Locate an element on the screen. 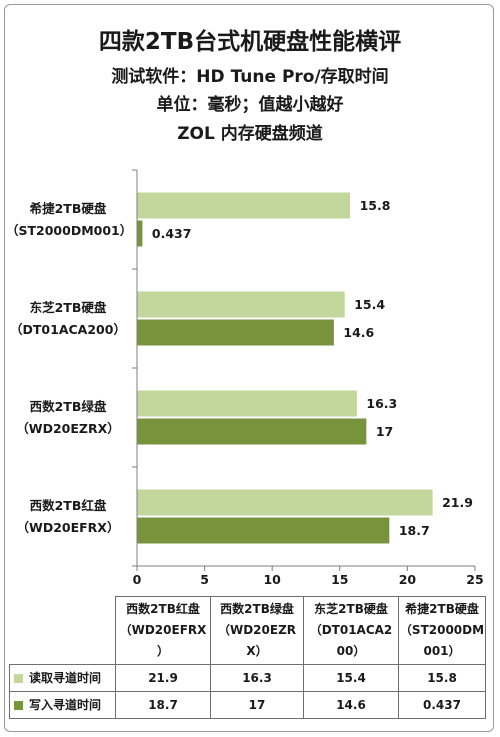 The width and height of the screenshot is (500, 737). chart-subtitle-software: 测试软件：HD Tune Pro/存取时间 is located at coordinates (250, 77).